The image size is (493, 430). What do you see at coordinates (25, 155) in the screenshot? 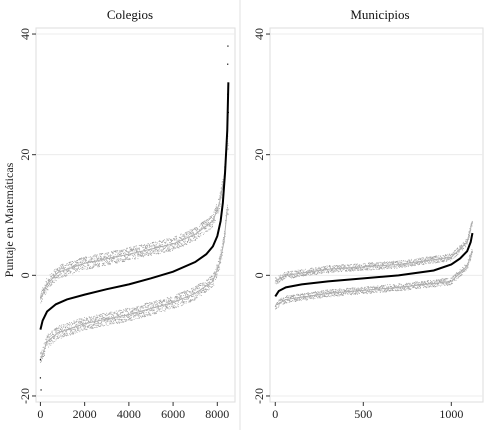
I see `y-tick-label: 20` at bounding box center [25, 155].